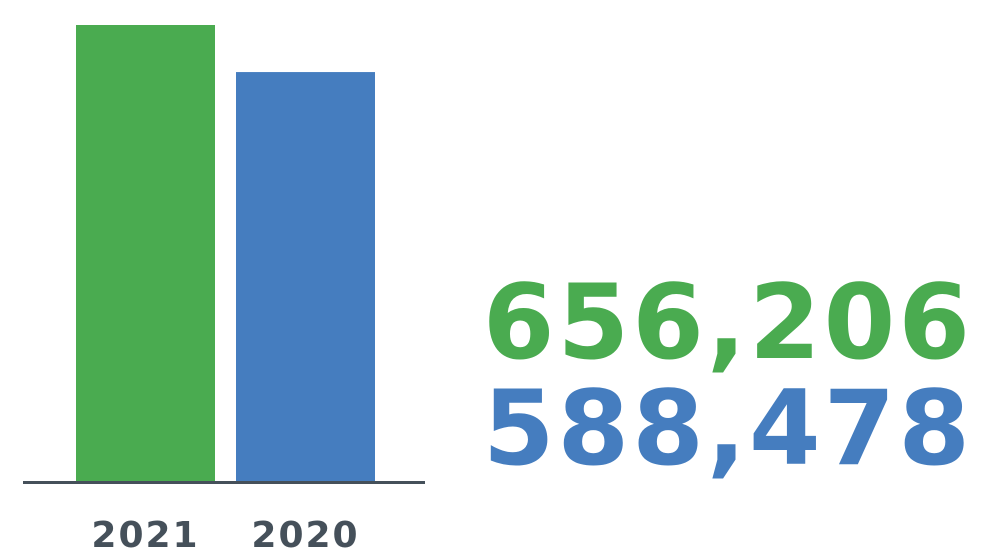 The width and height of the screenshot is (985, 552). Describe the element at coordinates (727, 429) in the screenshot. I see `data-label-2020: 588,478` at that location.